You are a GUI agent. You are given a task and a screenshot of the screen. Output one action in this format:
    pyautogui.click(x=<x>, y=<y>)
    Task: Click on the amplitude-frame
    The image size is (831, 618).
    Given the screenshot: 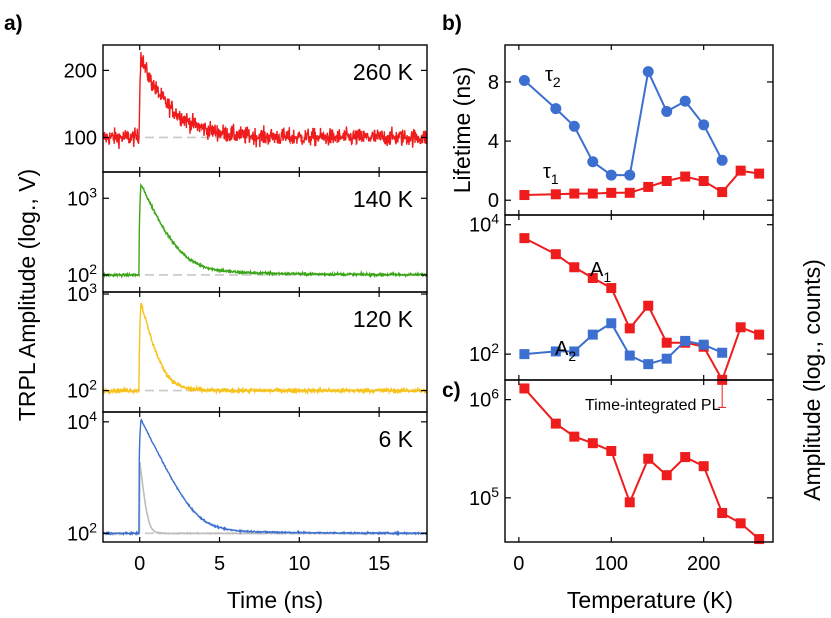 What is the action you would take?
    pyautogui.click(x=639, y=297)
    